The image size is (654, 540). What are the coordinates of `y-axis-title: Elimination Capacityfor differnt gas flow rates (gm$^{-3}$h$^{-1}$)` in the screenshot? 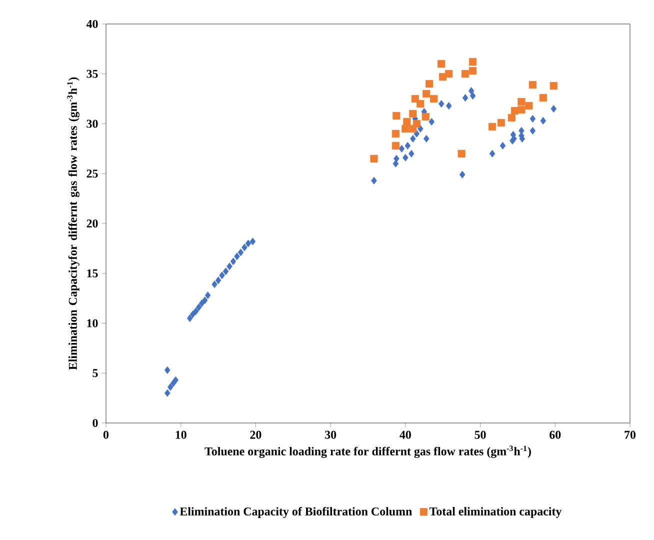 It's located at (73, 223).